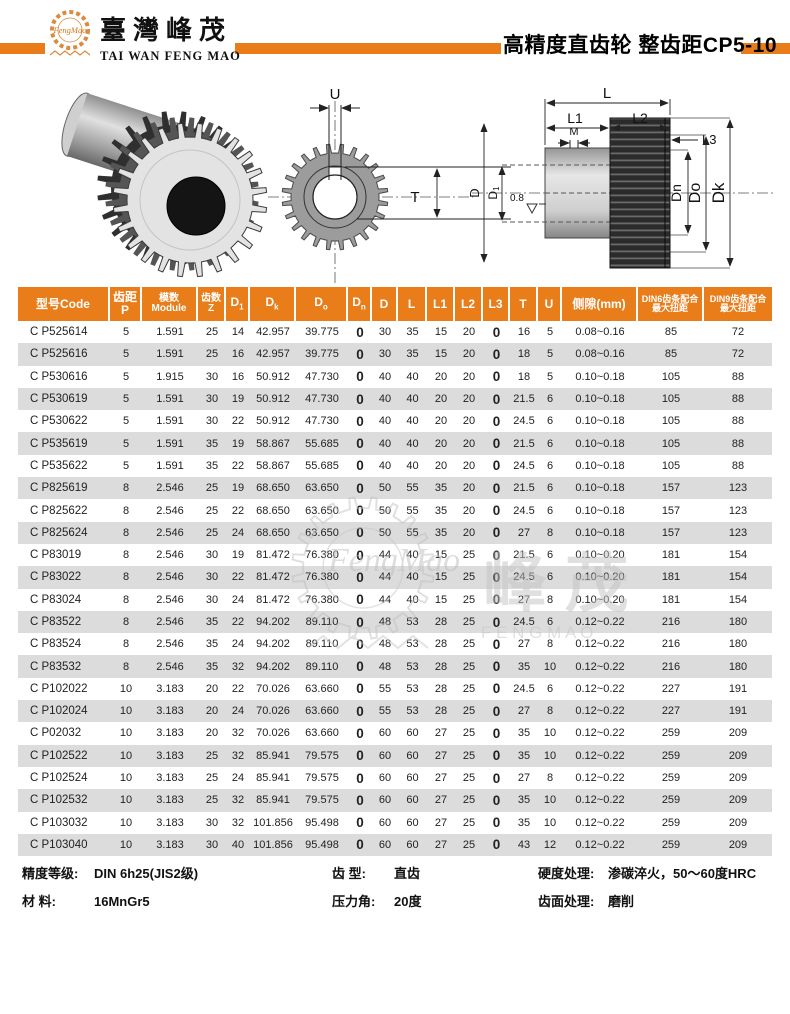  Describe the element at coordinates (738, 354) in the screenshot. I see `value-cell: 72` at that location.